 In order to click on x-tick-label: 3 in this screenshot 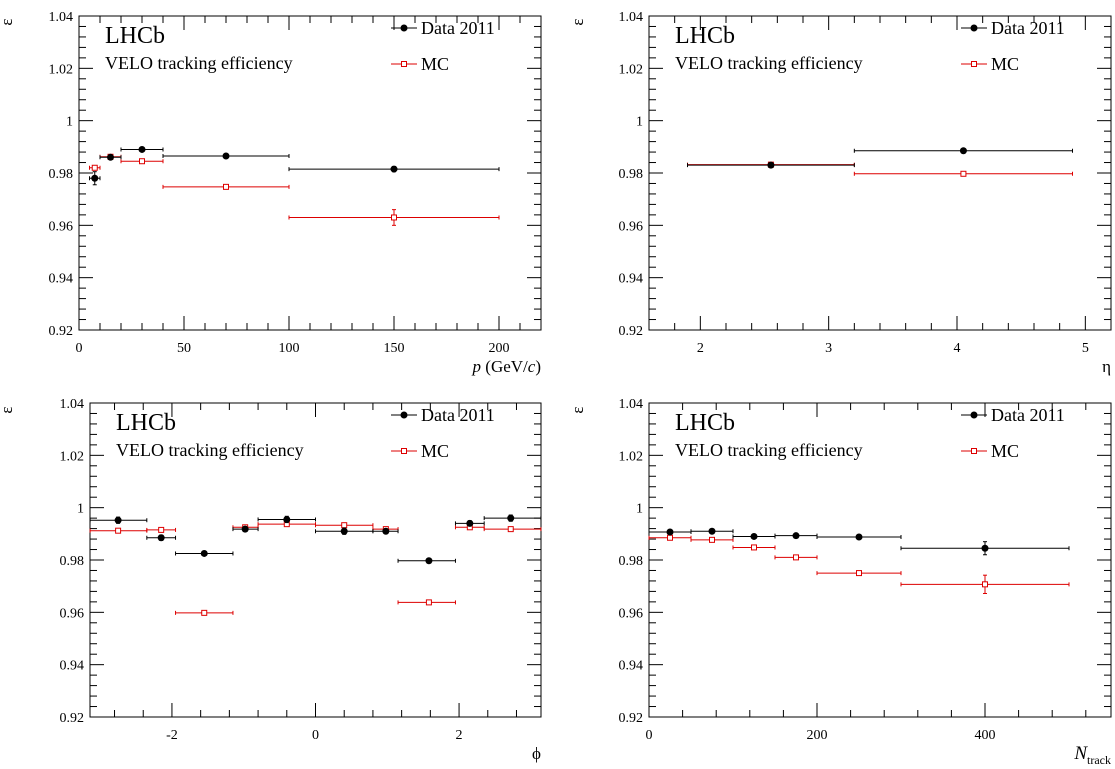, I will do `click(828, 348)`.